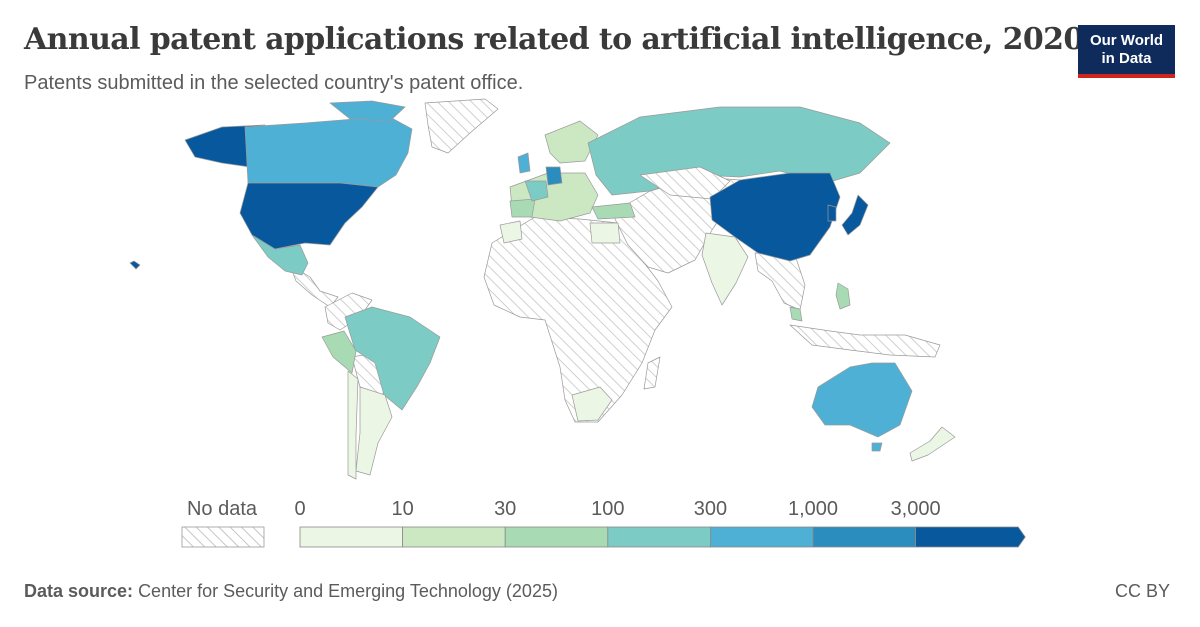 This screenshot has height=627, width=1200. I want to click on country-germany, so click(554, 176).